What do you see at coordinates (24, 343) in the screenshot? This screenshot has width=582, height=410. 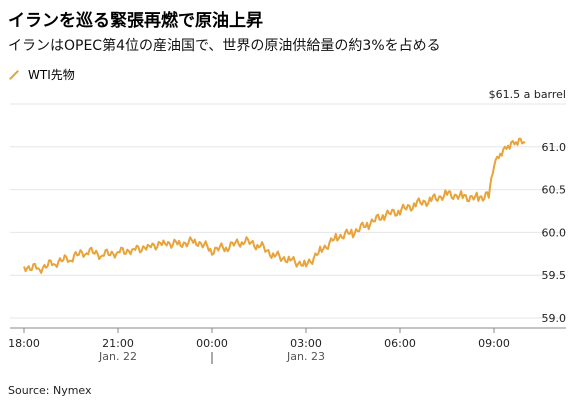 I see `x-tick-label: 18:00` at bounding box center [24, 343].